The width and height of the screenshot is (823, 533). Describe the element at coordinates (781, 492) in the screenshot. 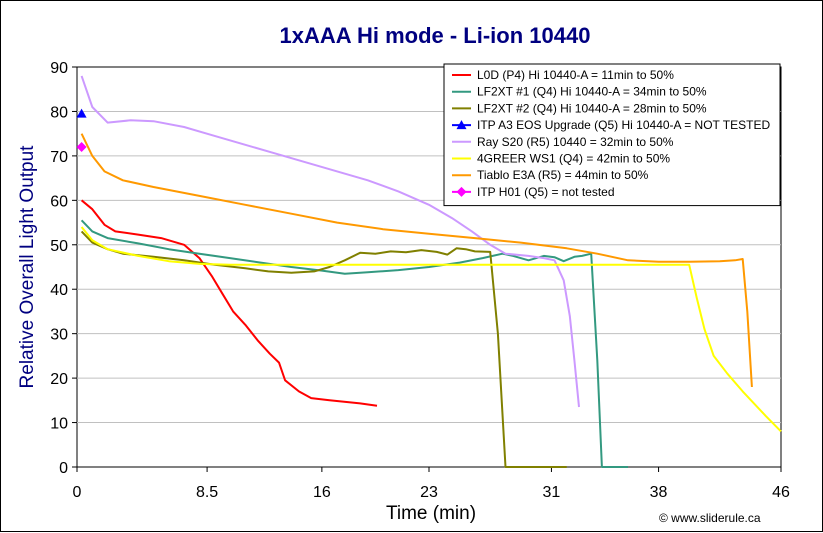

I see `x-tick-label-6: 46` at that location.